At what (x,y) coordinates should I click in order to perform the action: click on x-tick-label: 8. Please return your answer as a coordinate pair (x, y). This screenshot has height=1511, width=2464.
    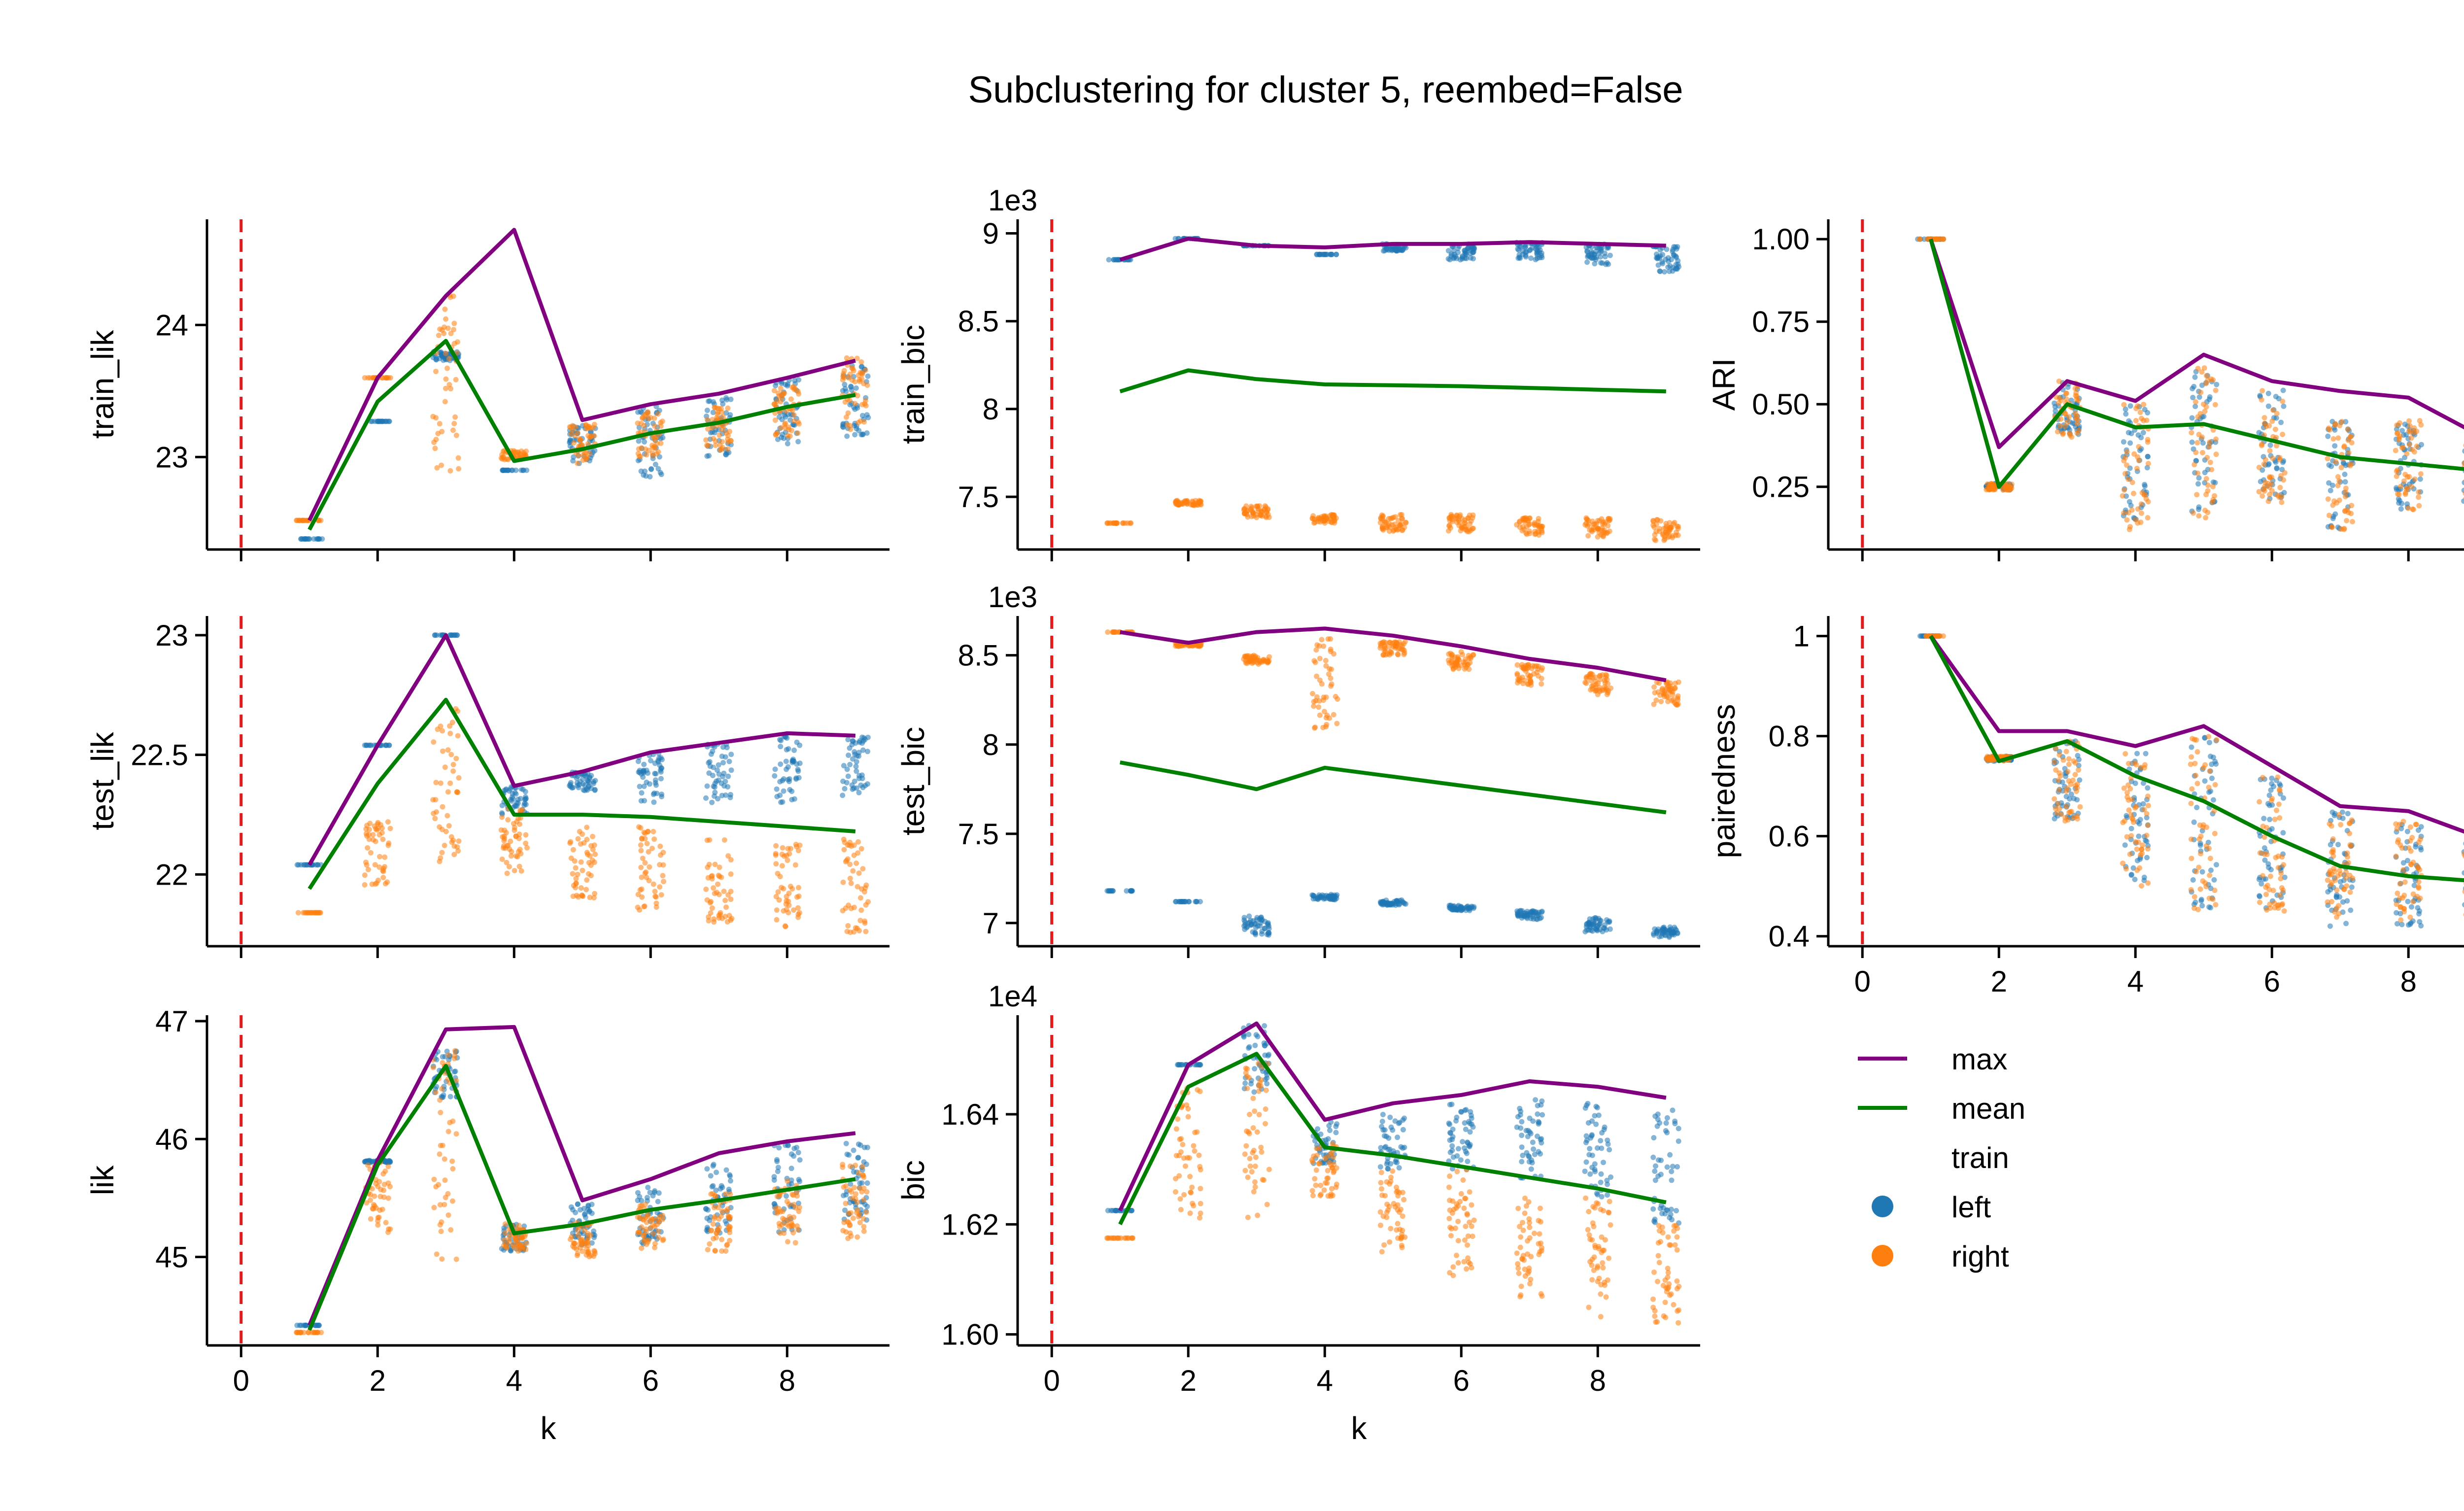
    Looking at the image, I should click on (787, 1380).